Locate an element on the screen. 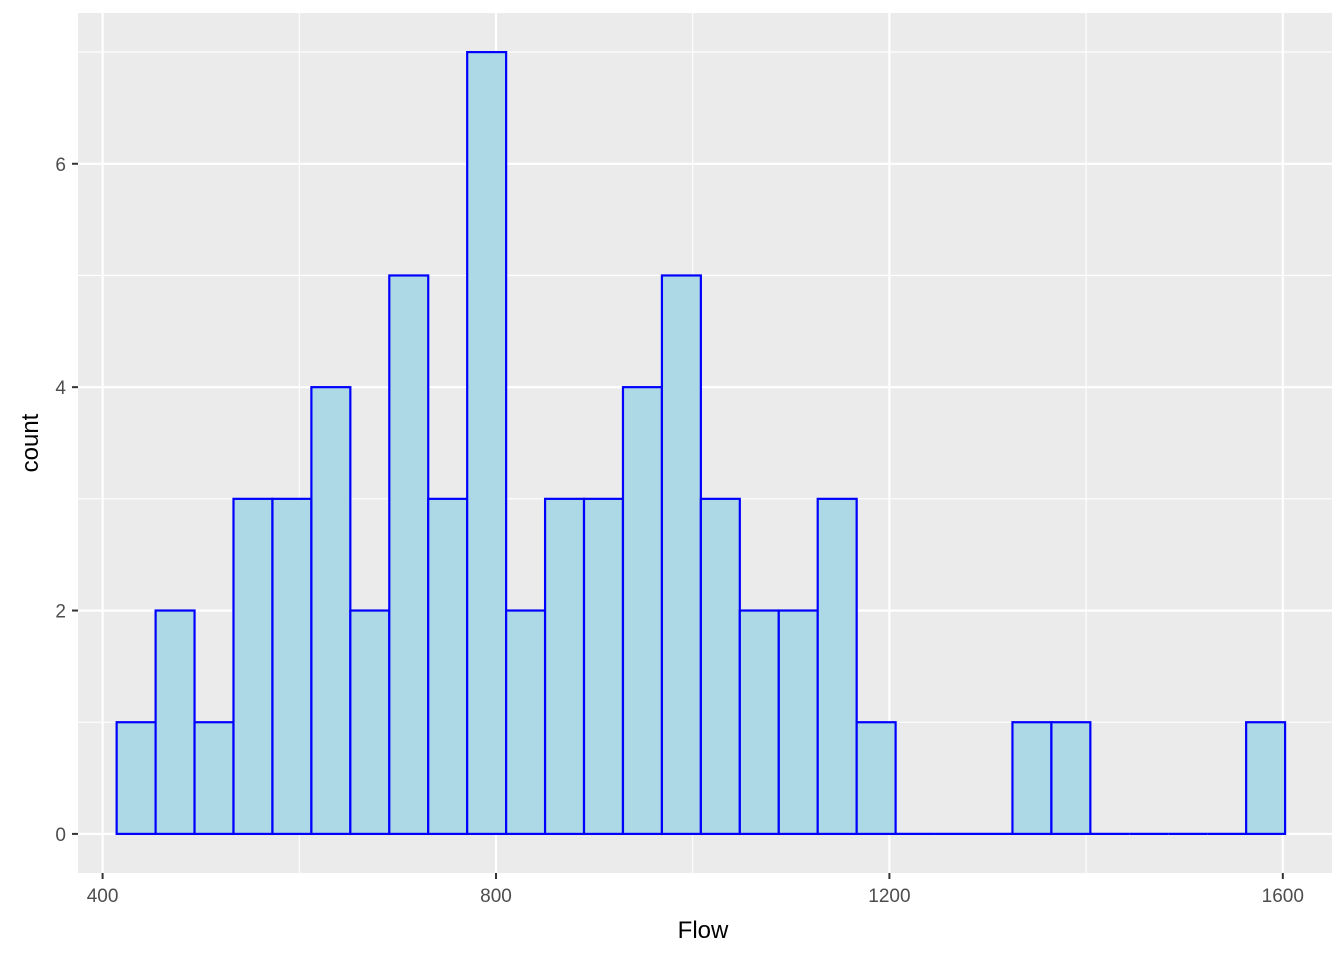 Image resolution: width=1344 pixels, height=960 pixels. x-tick-label: 1600 is located at coordinates (1283, 896).